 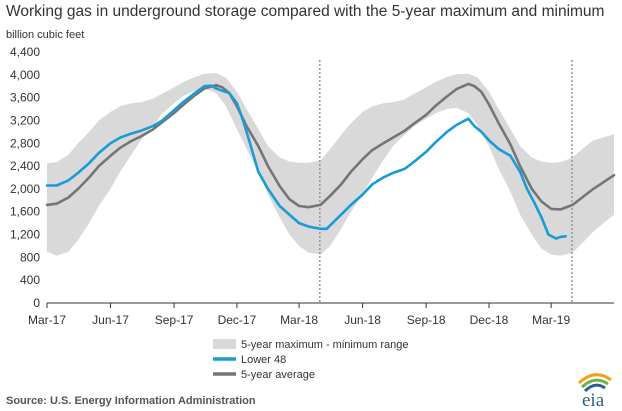 I want to click on logo-arc-orange, so click(x=594, y=379).